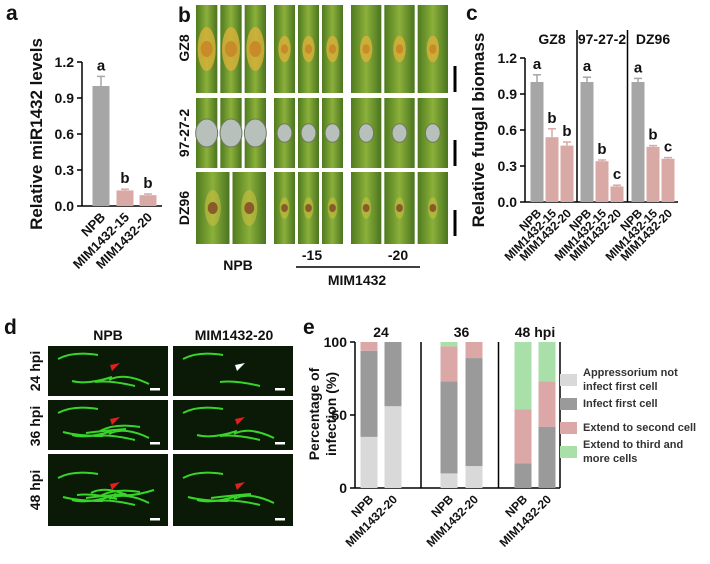  What do you see at coordinates (336, 342) in the screenshot?
I see `y-tick-label: 100` at bounding box center [336, 342].